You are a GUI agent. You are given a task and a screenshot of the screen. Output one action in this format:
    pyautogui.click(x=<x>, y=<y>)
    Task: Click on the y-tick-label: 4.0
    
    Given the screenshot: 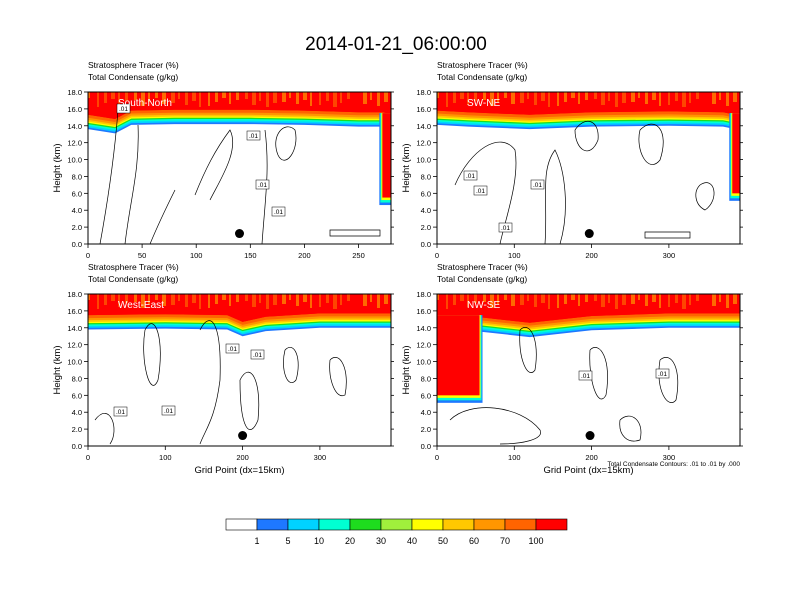 What is the action you would take?
    pyautogui.click(x=426, y=412)
    